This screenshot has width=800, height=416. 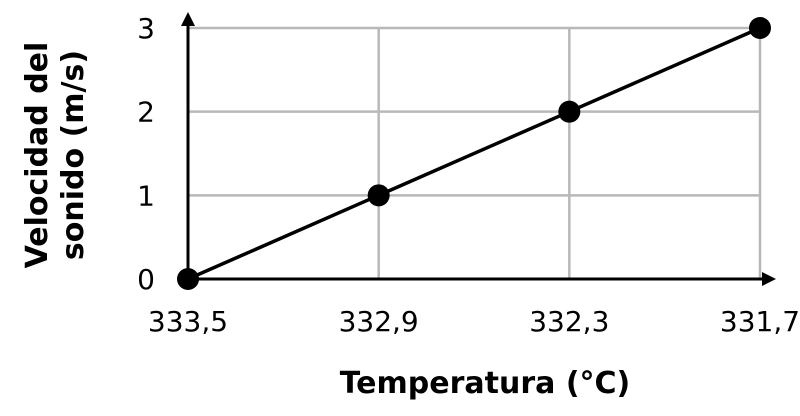 I want to click on y-axis-title-line-1: Velocidad del, so click(x=37, y=155).